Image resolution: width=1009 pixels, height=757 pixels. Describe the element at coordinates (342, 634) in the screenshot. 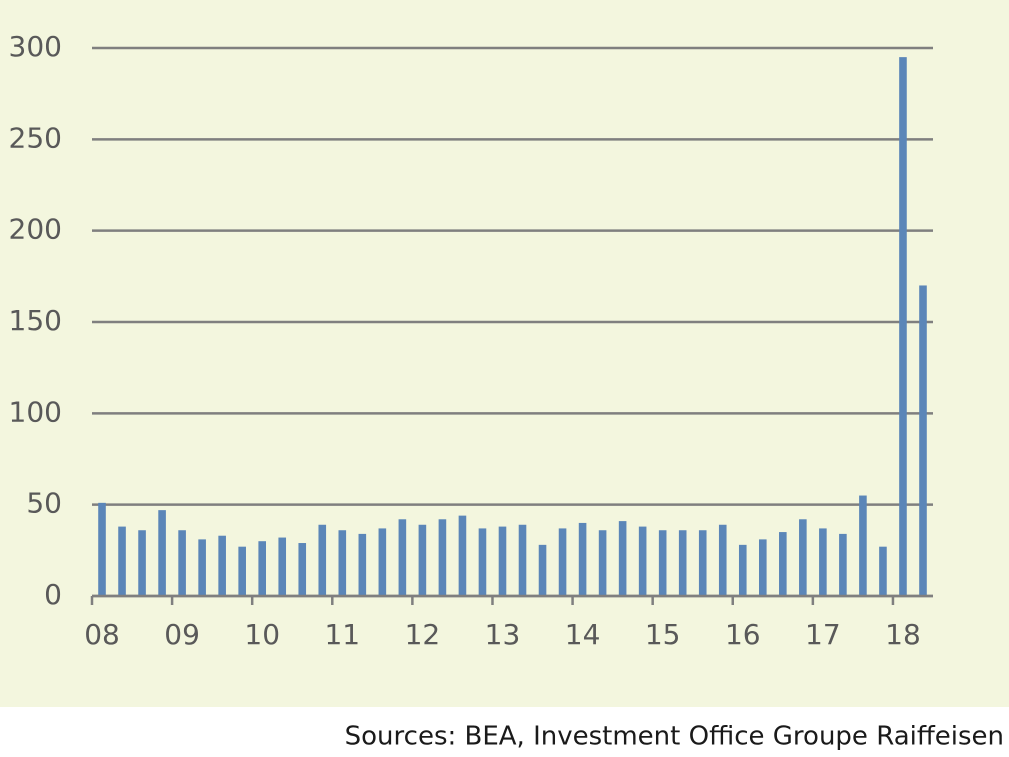

I see `x-tick-label: 11` at that location.